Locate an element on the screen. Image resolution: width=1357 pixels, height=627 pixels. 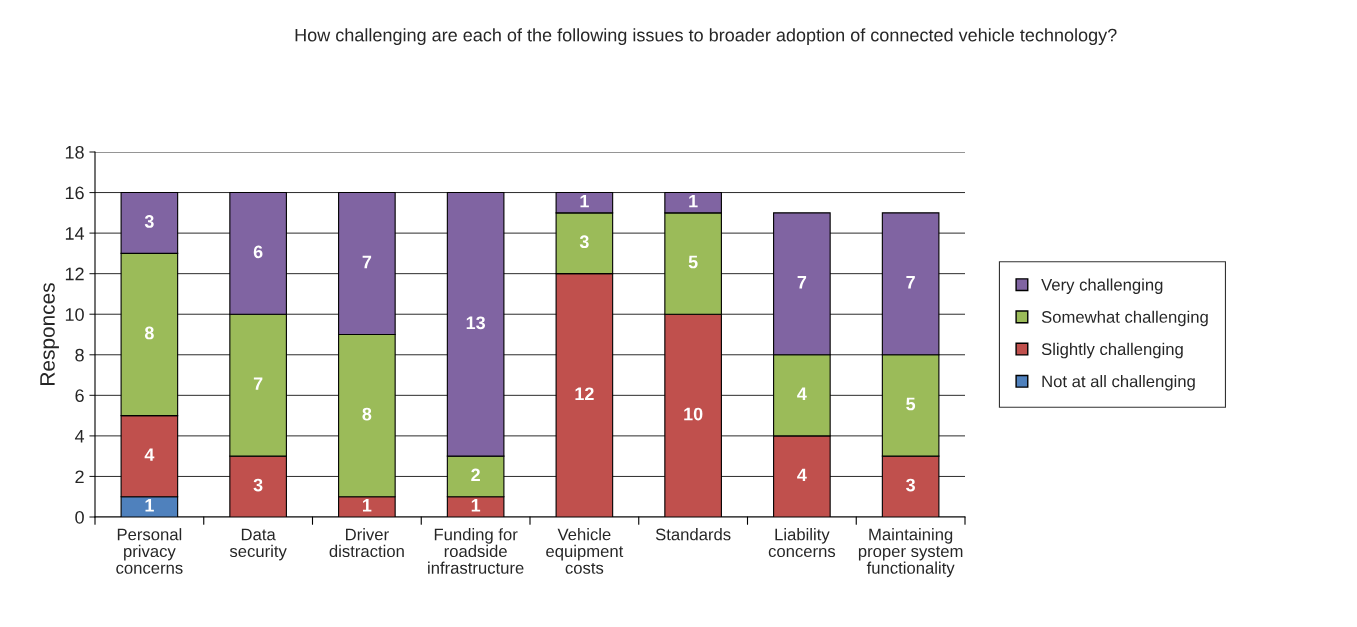
data-label: 2 is located at coordinates (475, 475).